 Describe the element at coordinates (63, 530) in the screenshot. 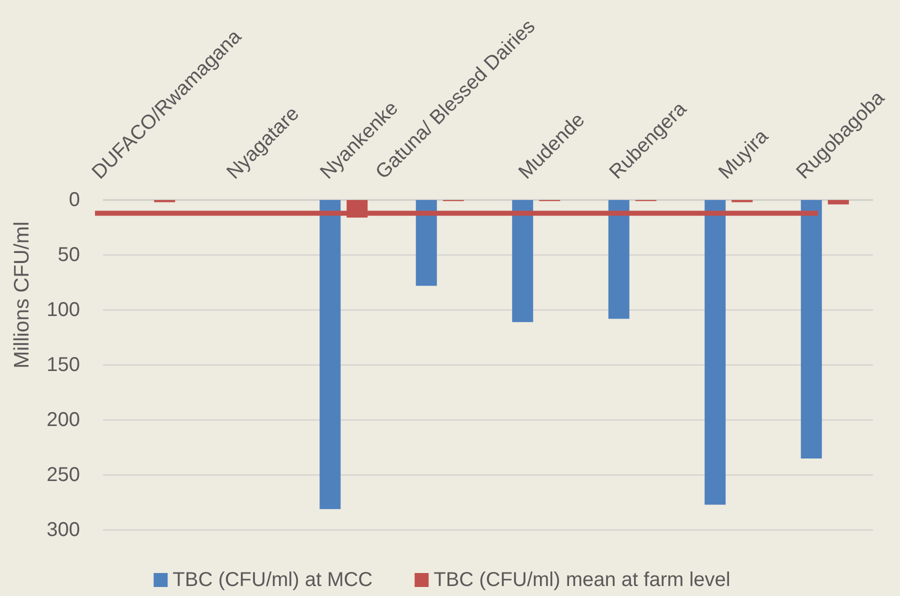

I see `y-tick-label: 300` at that location.